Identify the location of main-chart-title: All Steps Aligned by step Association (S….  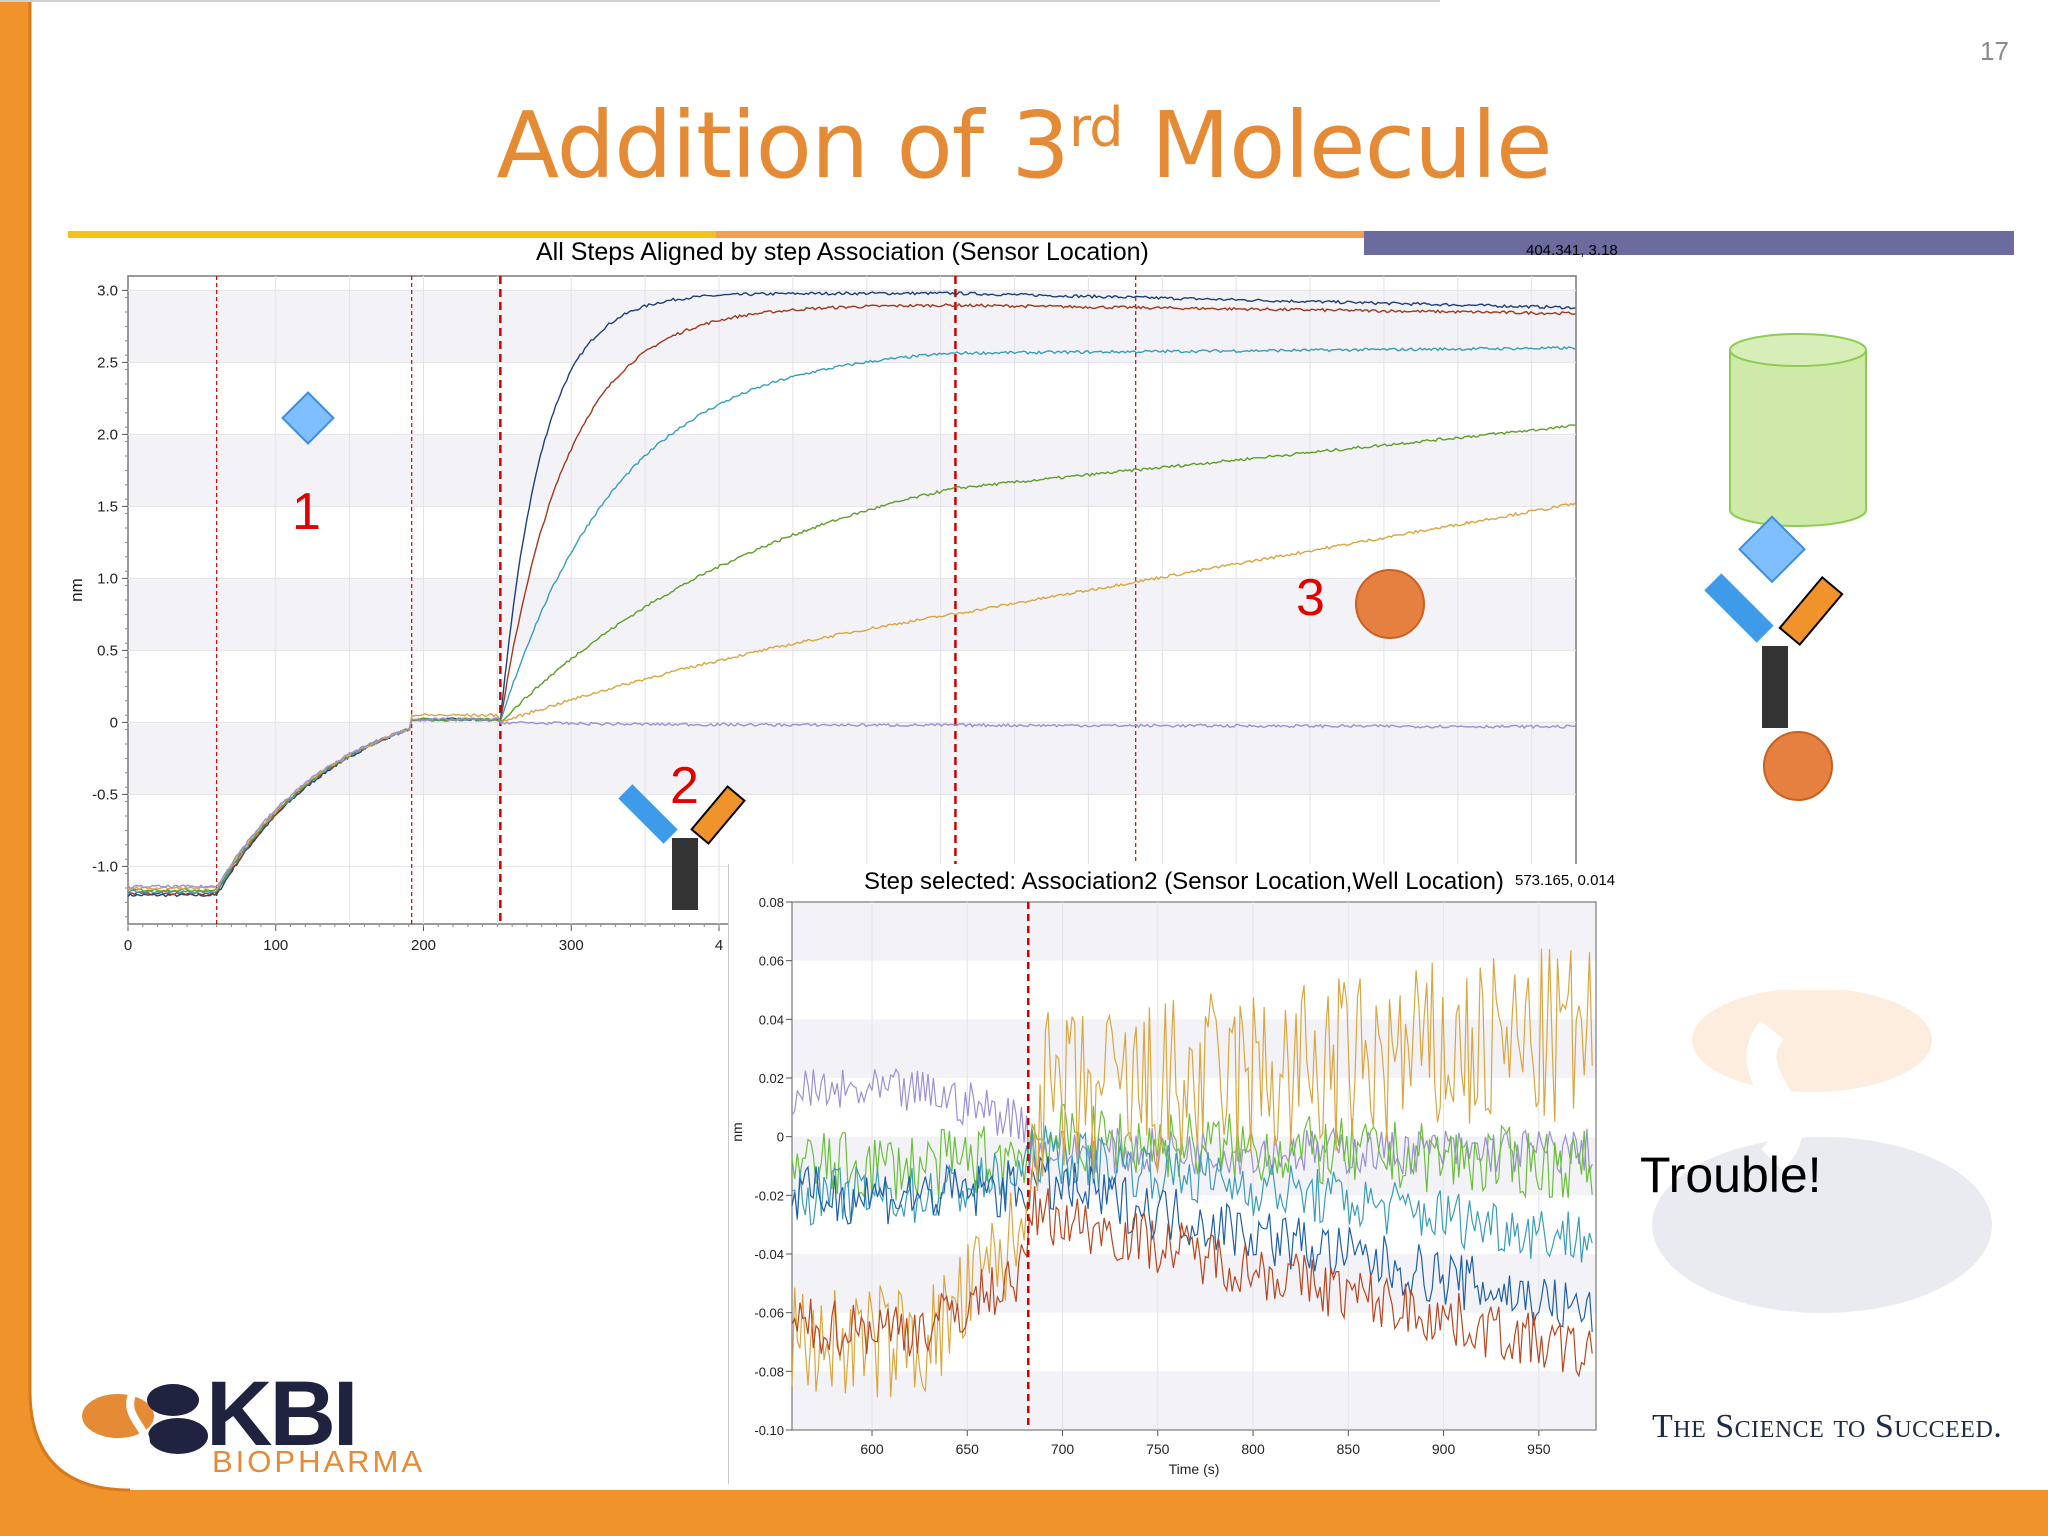
(842, 252).